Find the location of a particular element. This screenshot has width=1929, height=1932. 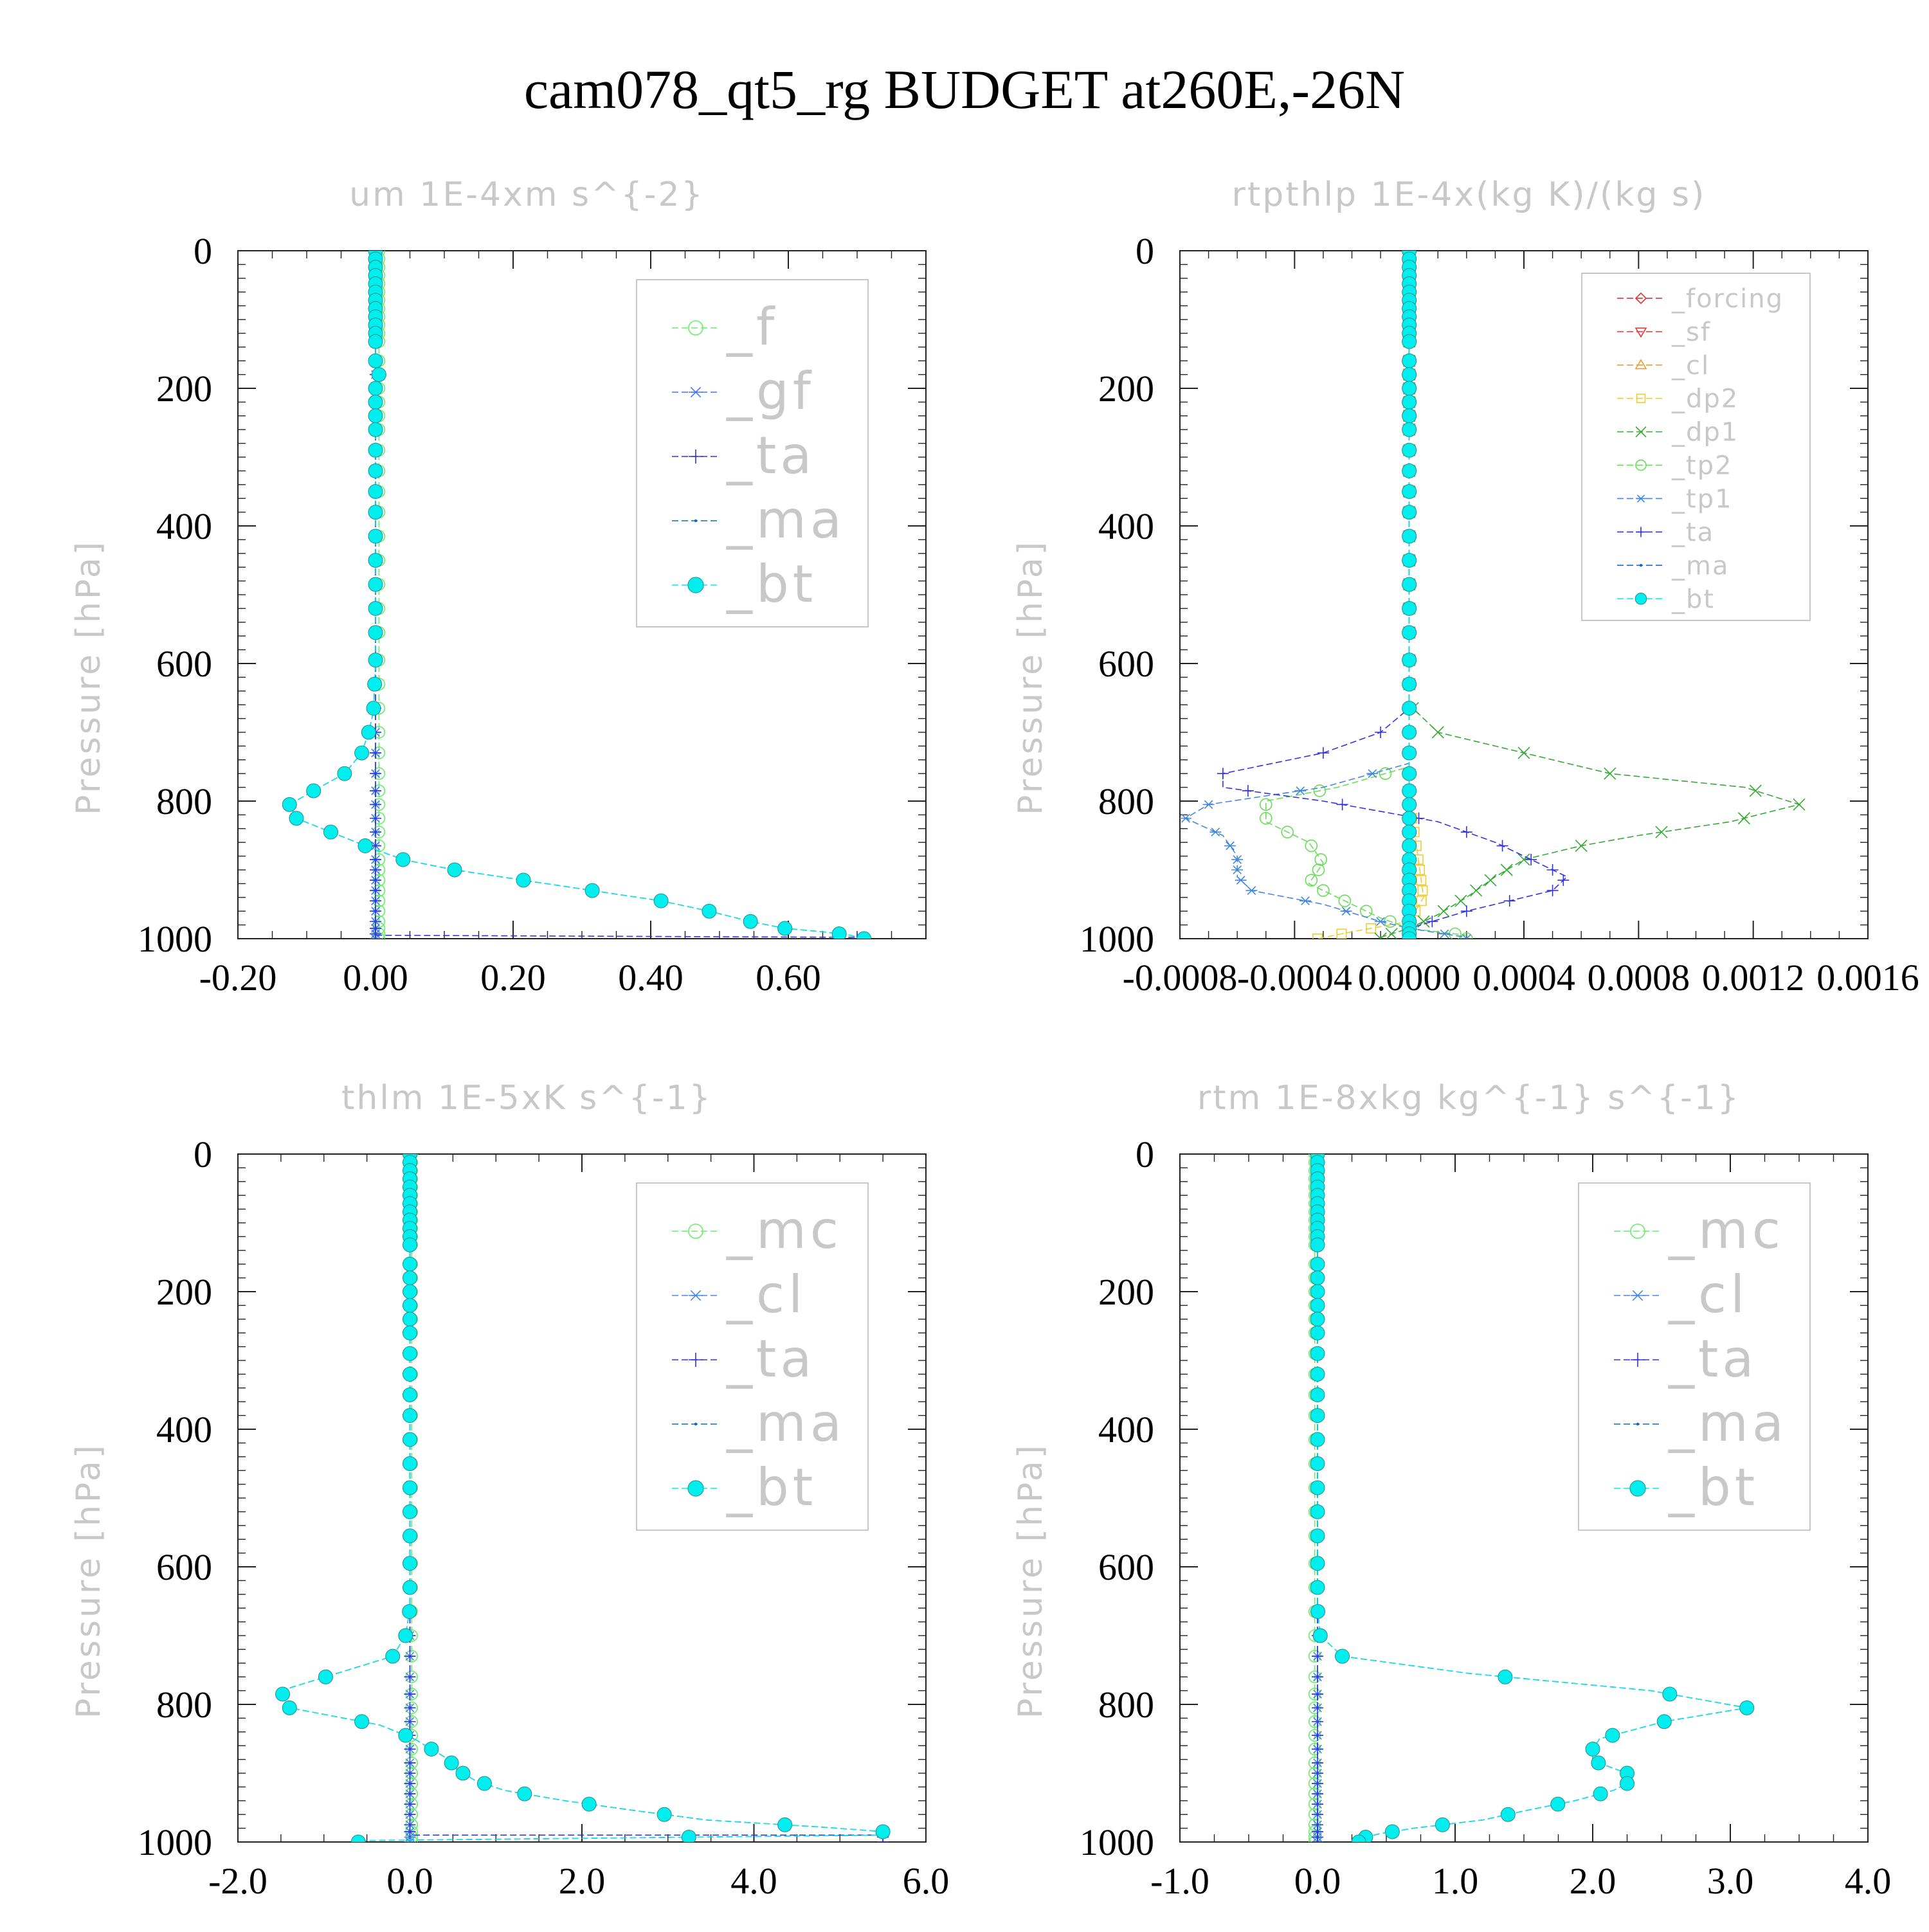

legend: _mc_cl_ta_ma_bt is located at coordinates (752, 1356).